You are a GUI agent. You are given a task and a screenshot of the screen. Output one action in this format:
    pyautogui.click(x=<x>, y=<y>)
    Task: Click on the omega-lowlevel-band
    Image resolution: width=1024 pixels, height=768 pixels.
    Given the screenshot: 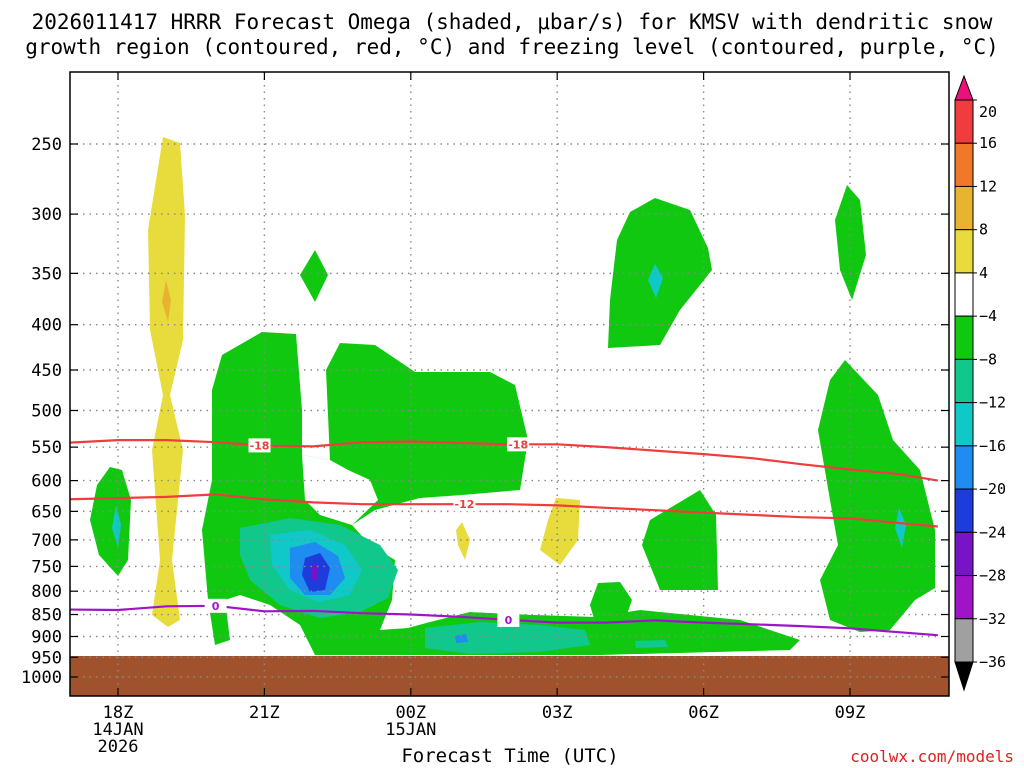 What is the action you would take?
    pyautogui.click(x=507, y=638)
    